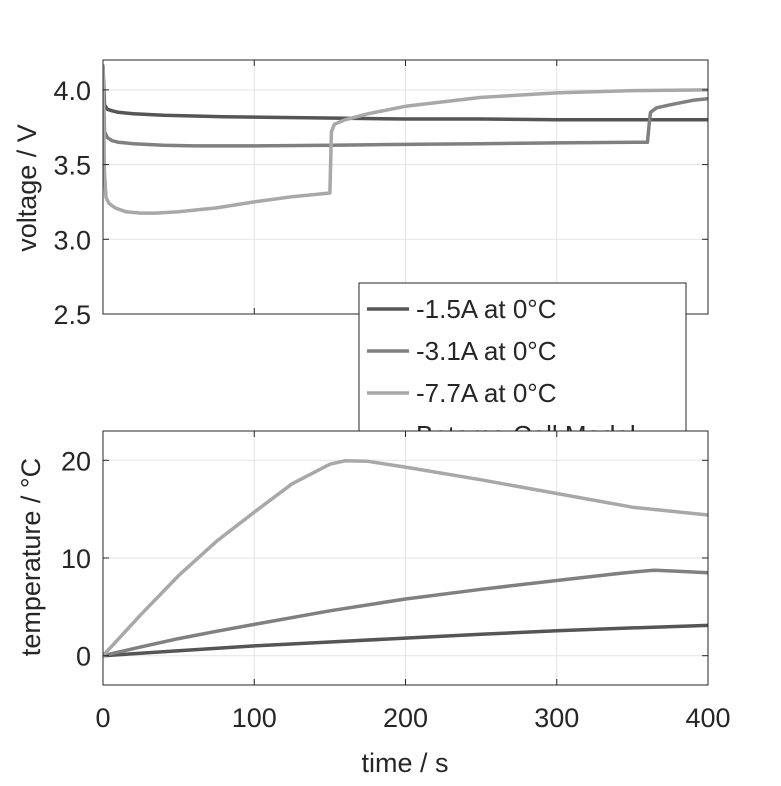 This screenshot has height=786, width=781. What do you see at coordinates (707, 718) in the screenshot?
I see `bottom-x-tick-label: 400` at bounding box center [707, 718].